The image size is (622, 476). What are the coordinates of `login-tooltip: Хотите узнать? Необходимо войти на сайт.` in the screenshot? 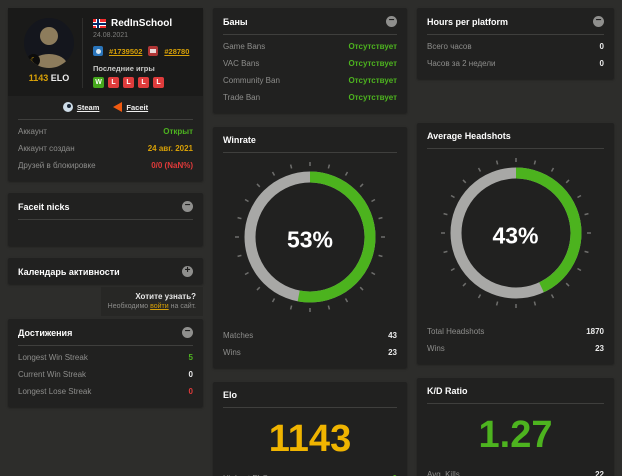 It's located at (151, 301).